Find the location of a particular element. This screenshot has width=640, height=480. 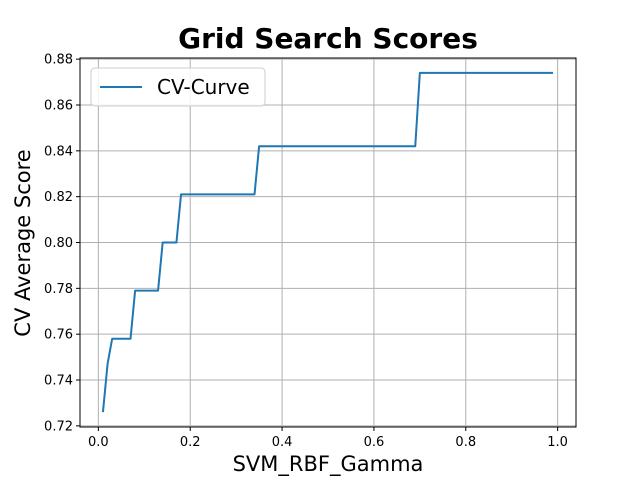

x-tick-label: 0.8 is located at coordinates (465, 442).